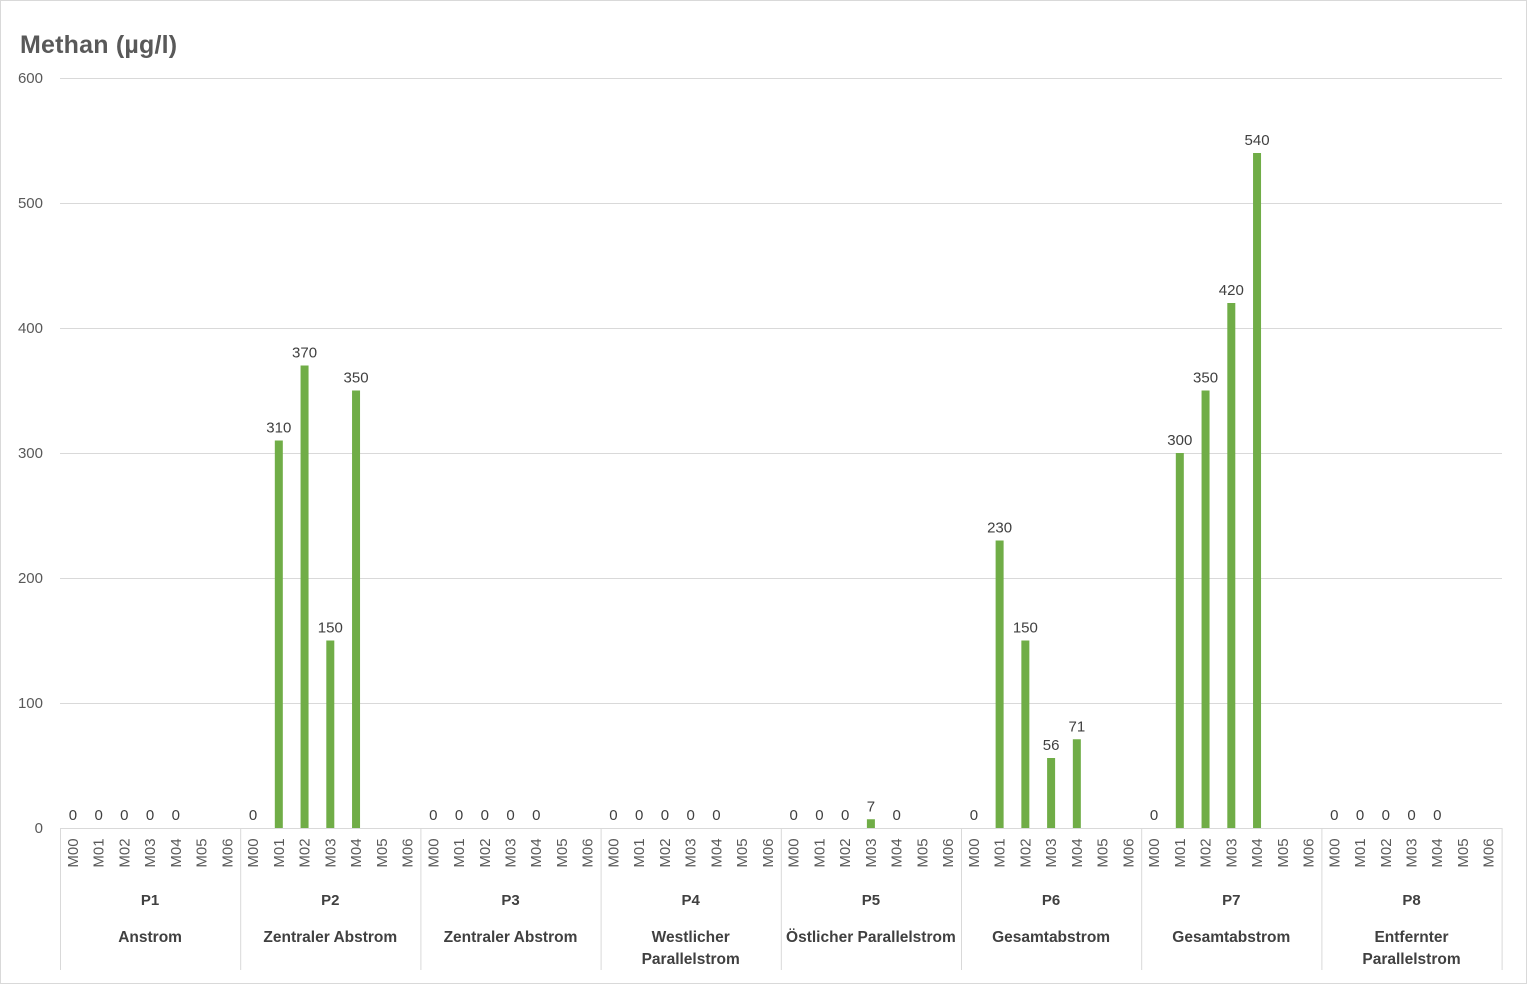  What do you see at coordinates (150, 937) in the screenshot?
I see `site-description-label: Anstrom` at bounding box center [150, 937].